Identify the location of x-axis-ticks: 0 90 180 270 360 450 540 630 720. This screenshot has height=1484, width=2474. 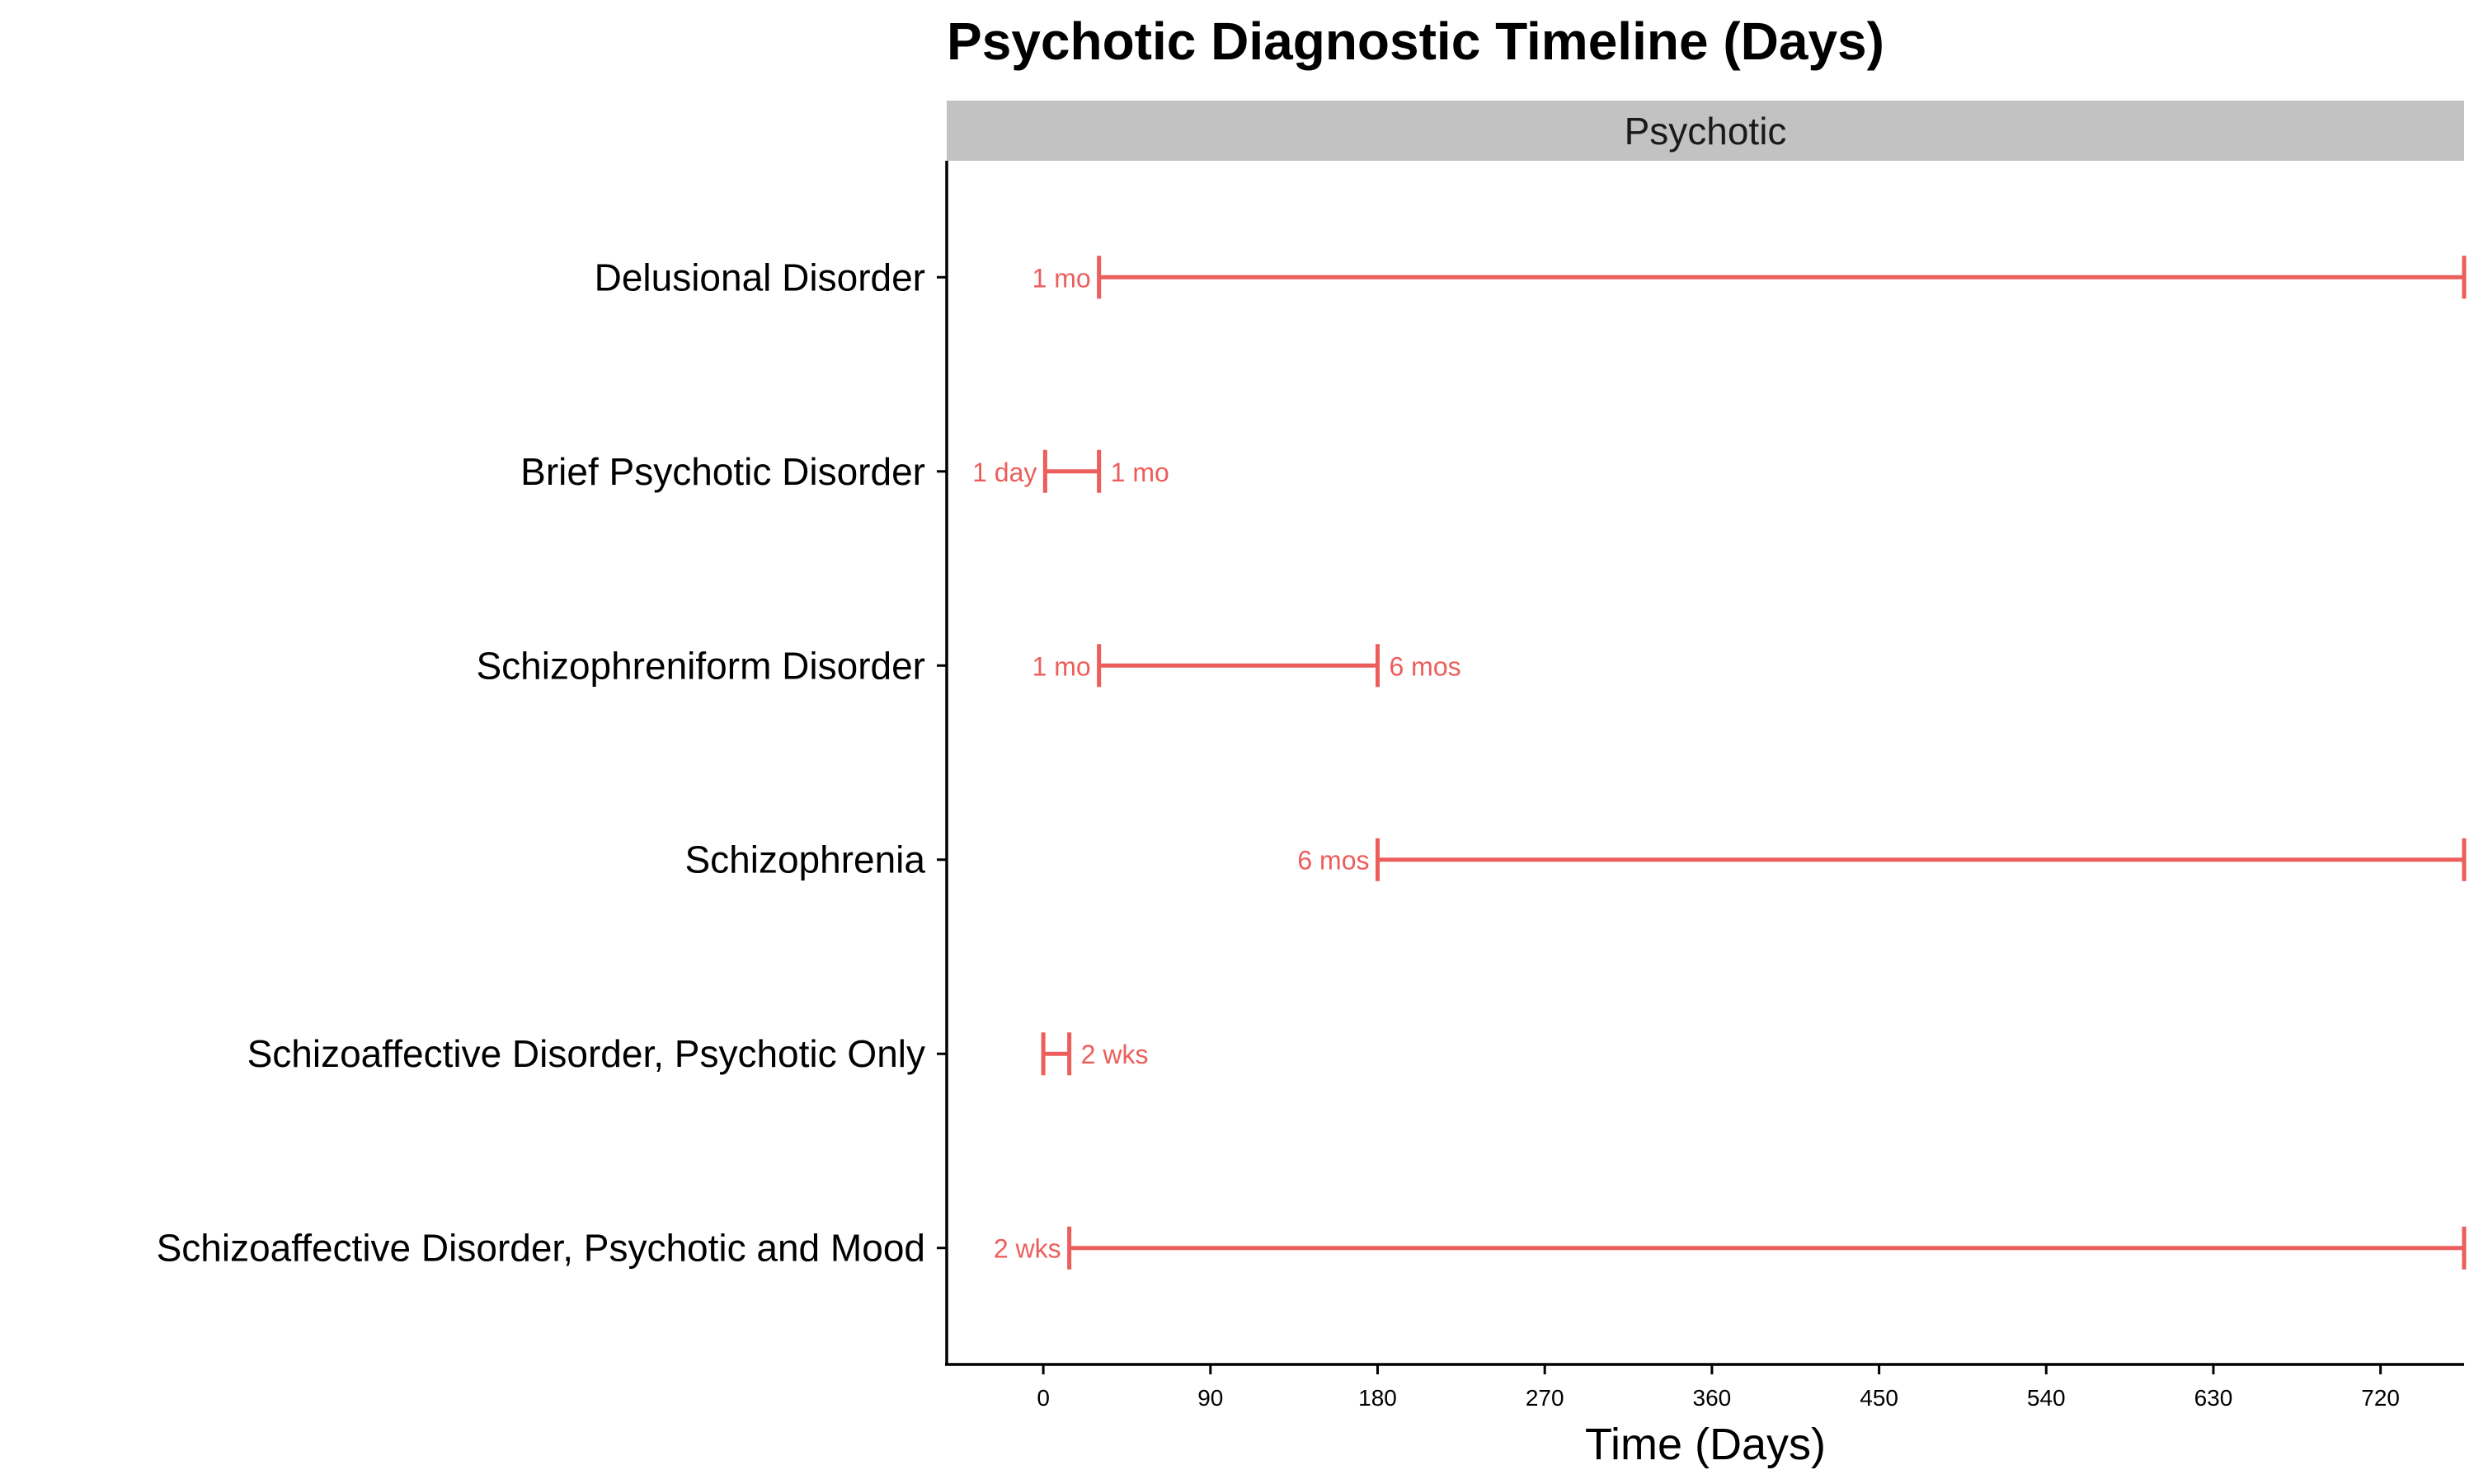
(1718, 1387).